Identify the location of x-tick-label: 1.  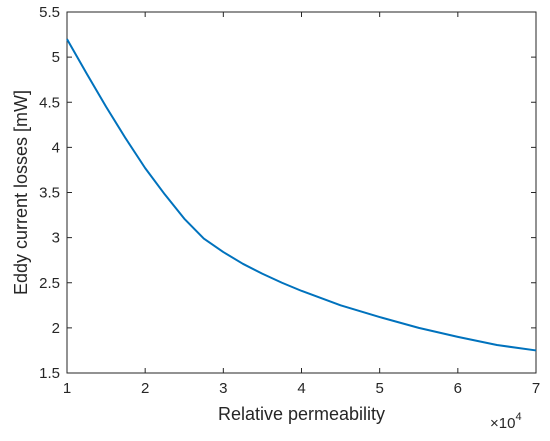
(67, 388).